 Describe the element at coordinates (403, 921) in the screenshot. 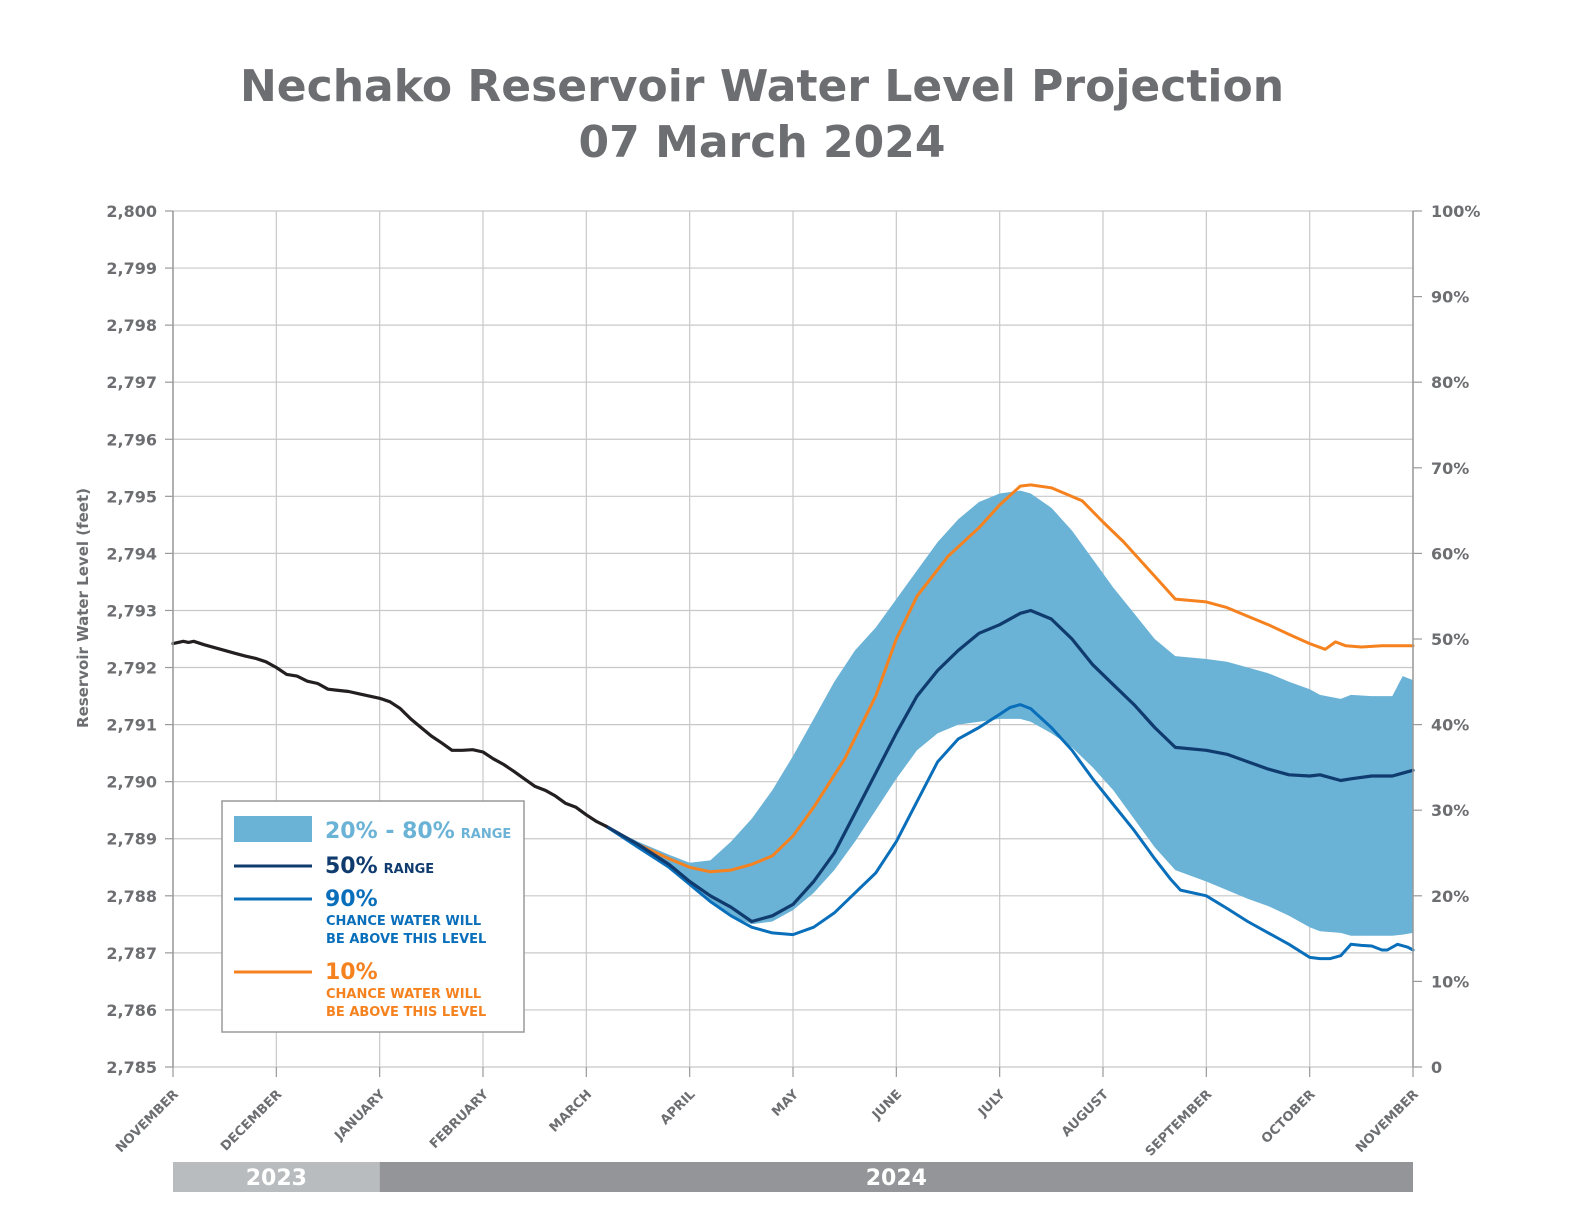

I see `legend-p90-desc-1: CHANCE WATER WILL` at that location.